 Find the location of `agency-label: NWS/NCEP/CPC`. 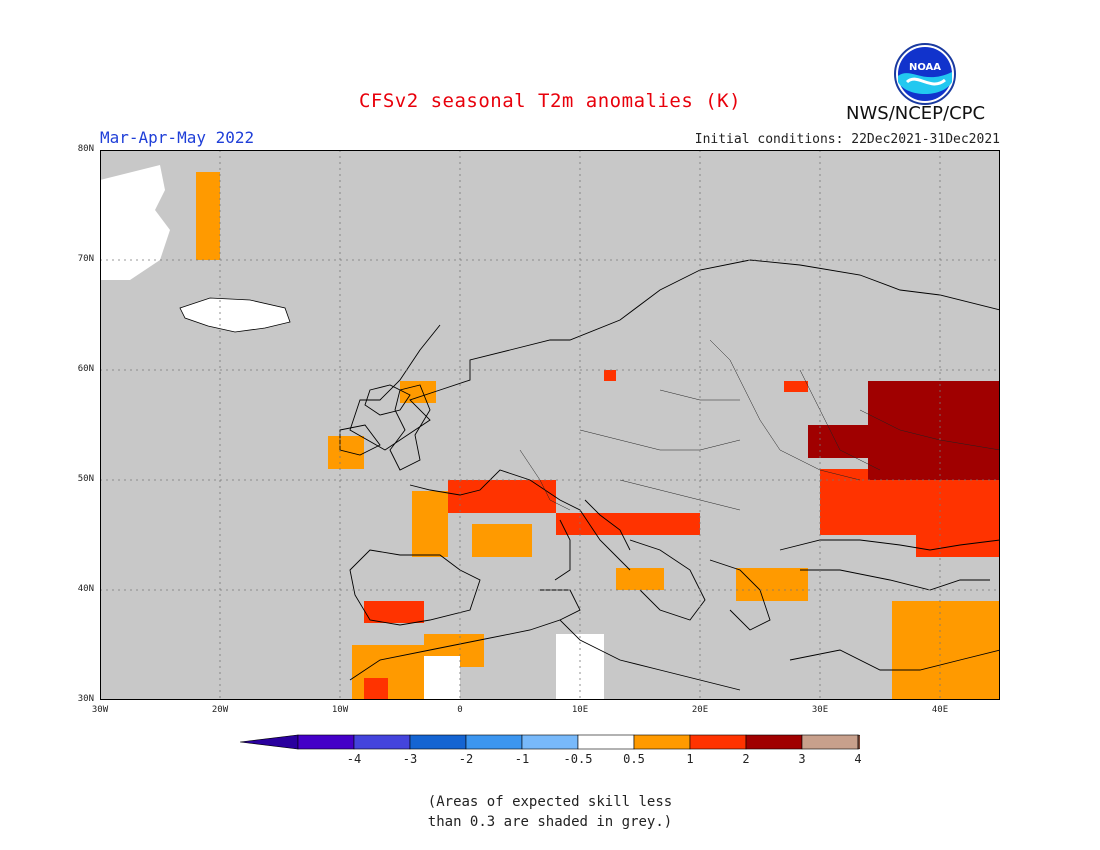

agency-label: NWS/NCEP/CPC is located at coordinates (916, 113).